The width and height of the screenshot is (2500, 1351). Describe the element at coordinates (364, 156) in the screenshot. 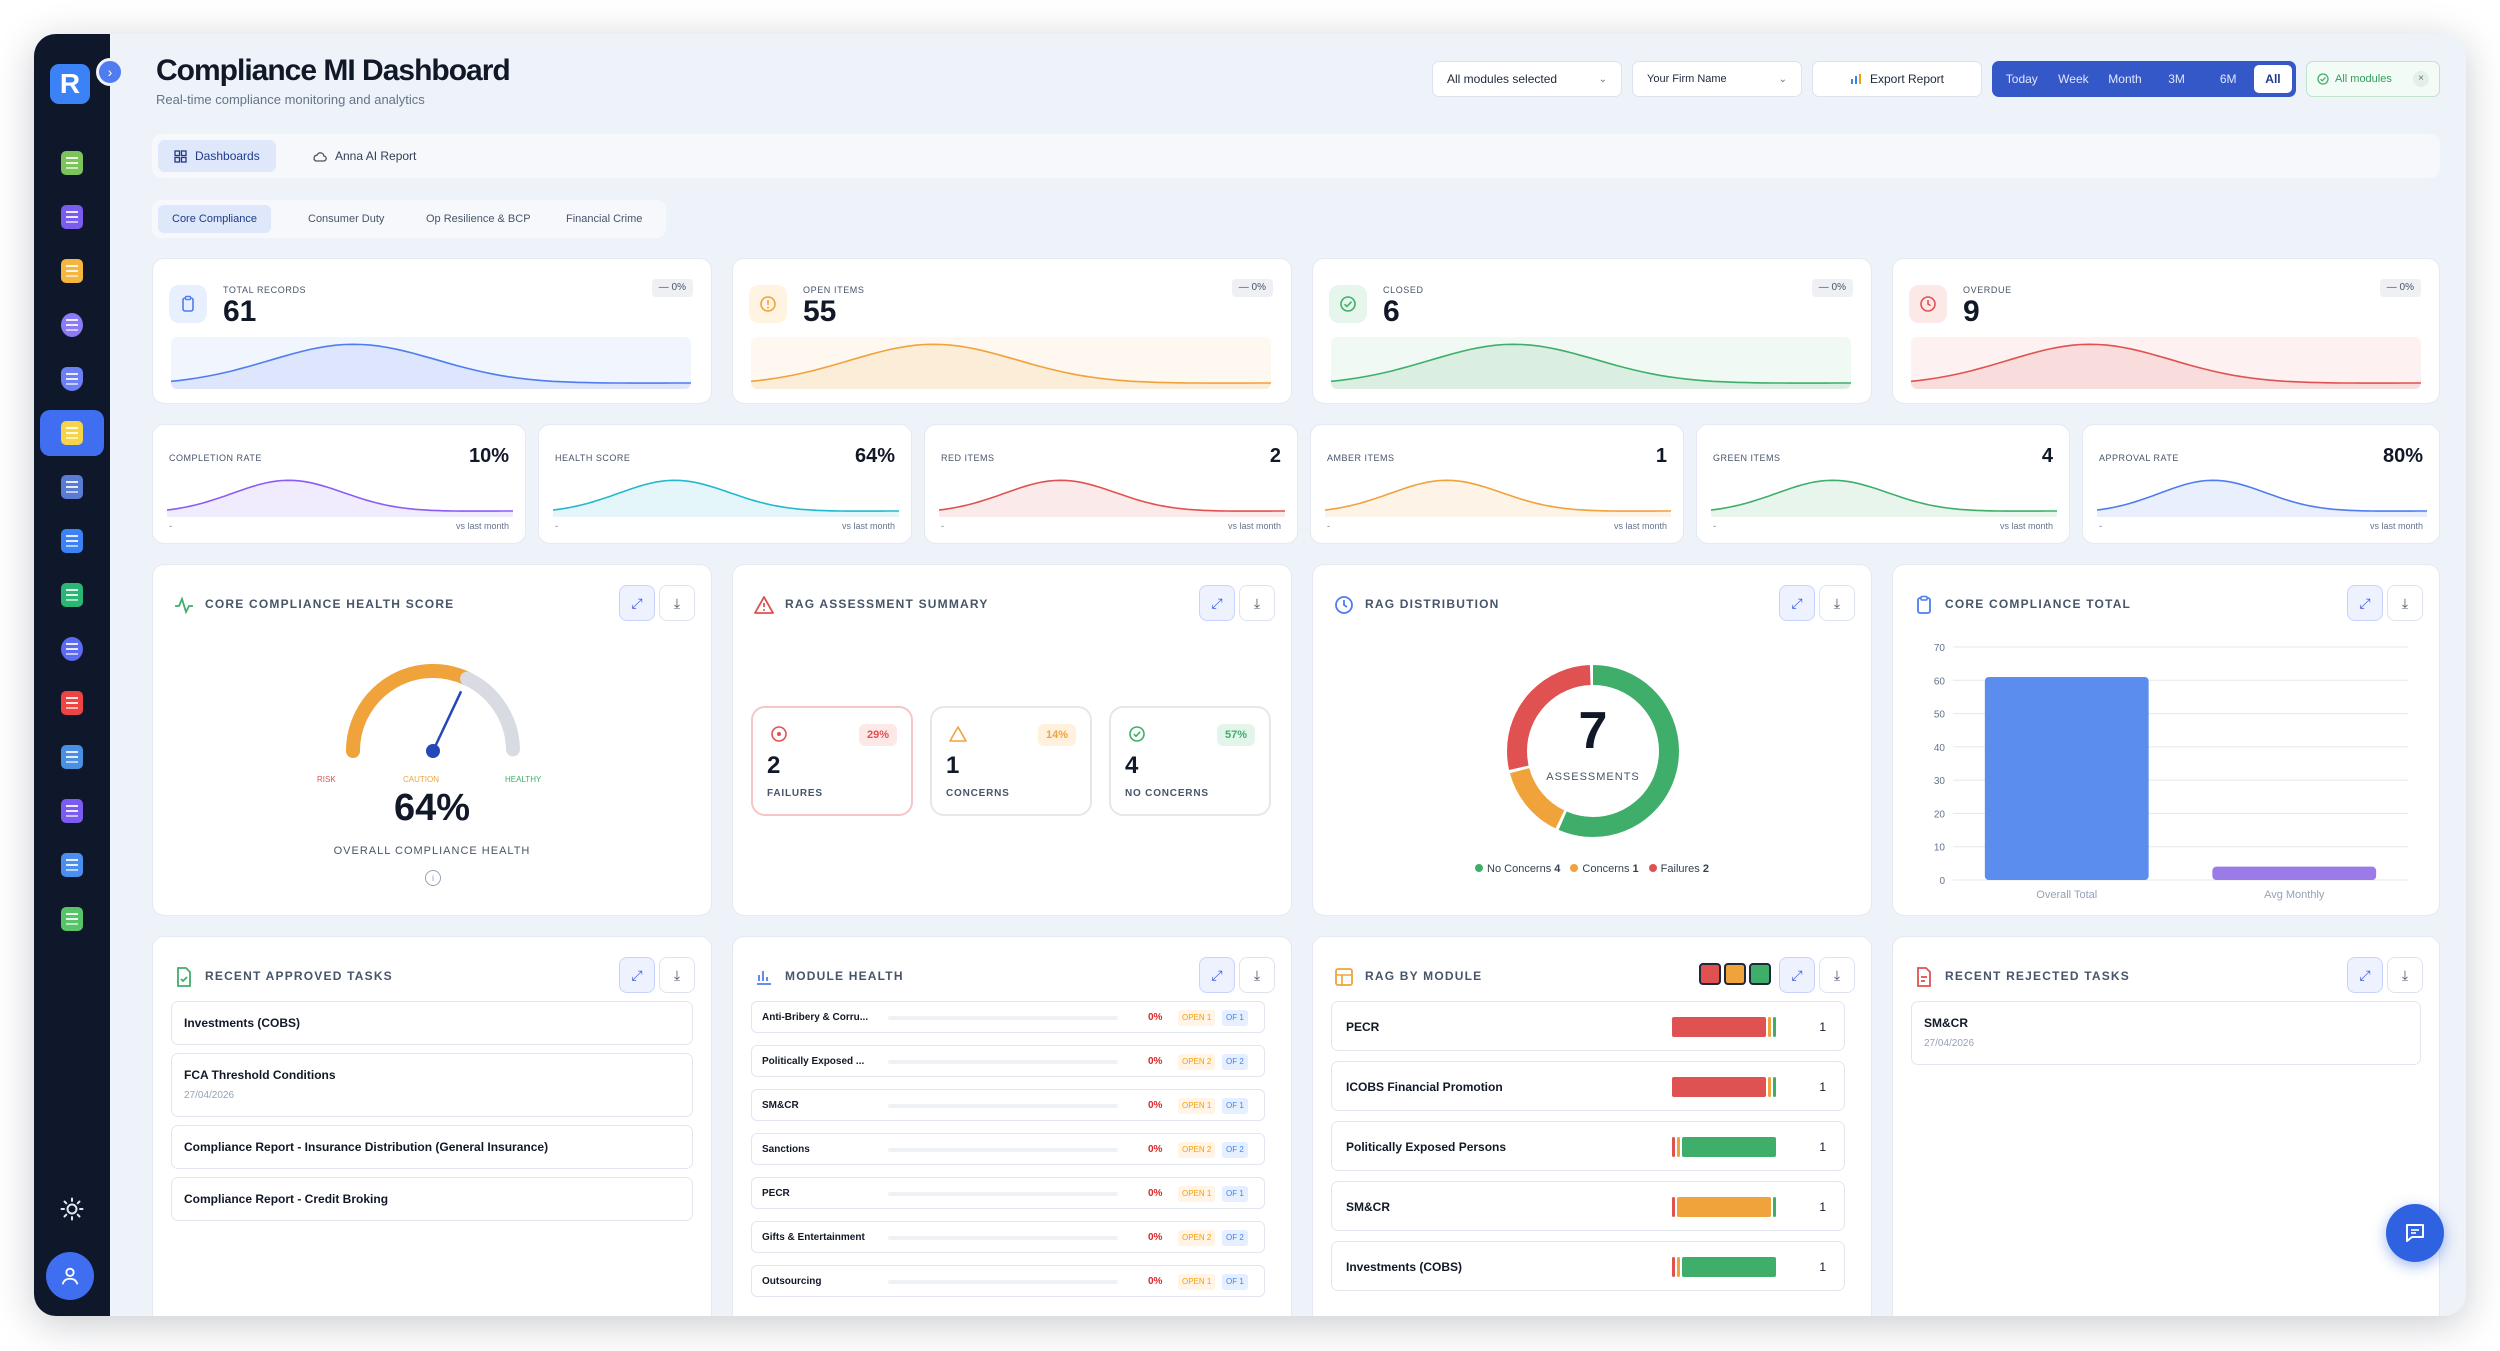

I see `tab-anna-ai-report: Anna AI Report` at that location.